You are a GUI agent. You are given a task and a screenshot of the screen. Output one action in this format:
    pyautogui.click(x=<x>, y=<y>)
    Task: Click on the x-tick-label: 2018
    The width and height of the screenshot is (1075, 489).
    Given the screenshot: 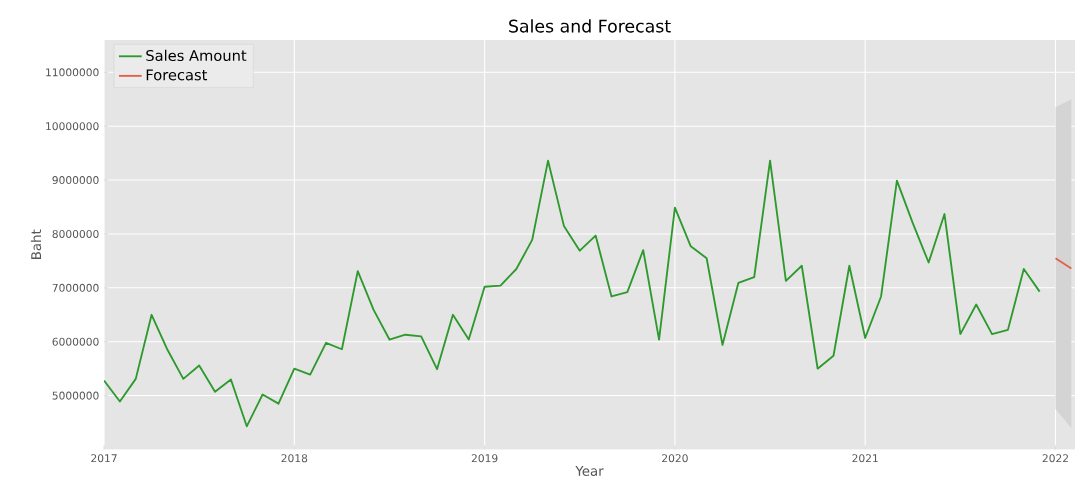 What is the action you would take?
    pyautogui.click(x=294, y=458)
    